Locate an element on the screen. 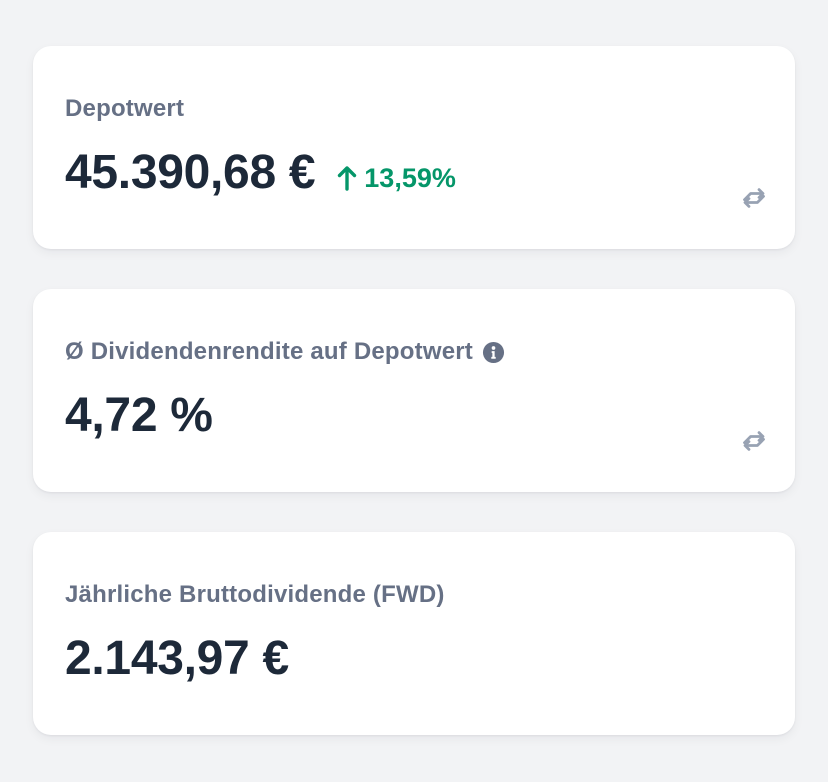 This screenshot has width=828, height=782. card-label-row: Ø Dividendenrendite auf Depotwert is located at coordinates (414, 352).